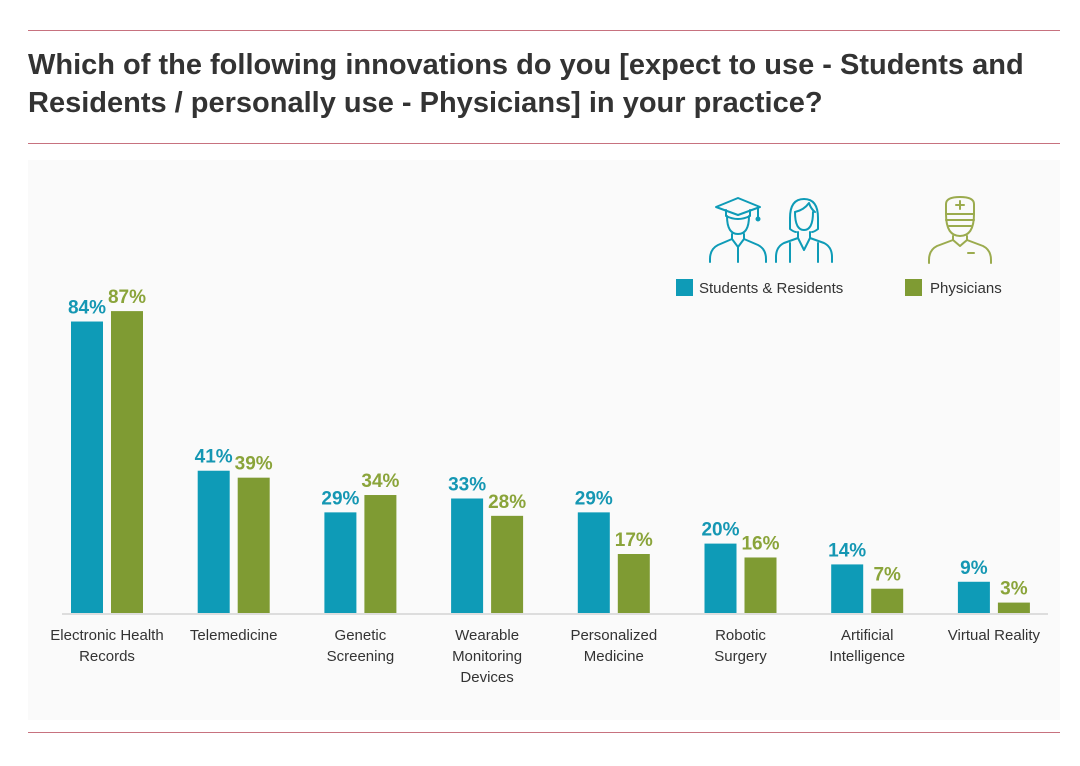  Describe the element at coordinates (887, 575) in the screenshot. I see `value-label-physicians-6: 7%` at that location.